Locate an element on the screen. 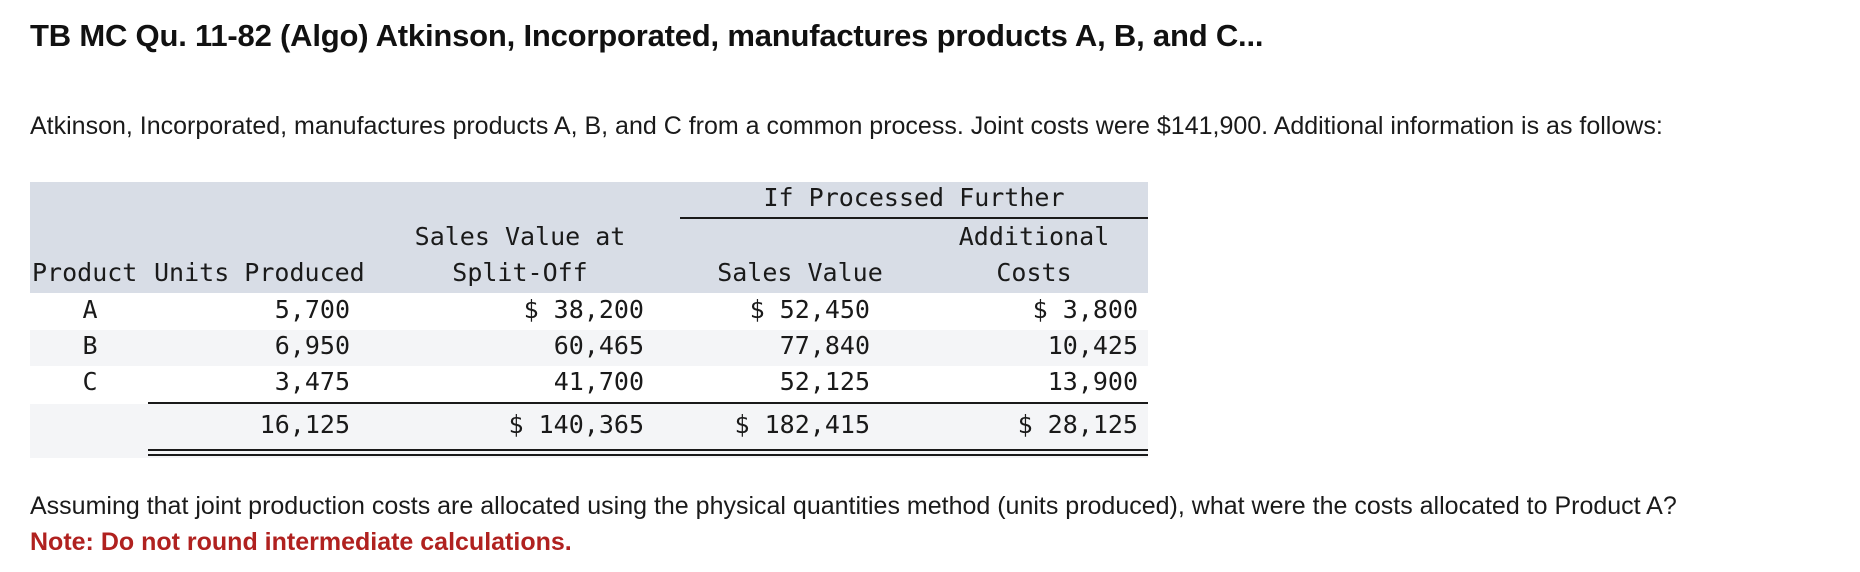  row-a-product: A is located at coordinates (90, 309).